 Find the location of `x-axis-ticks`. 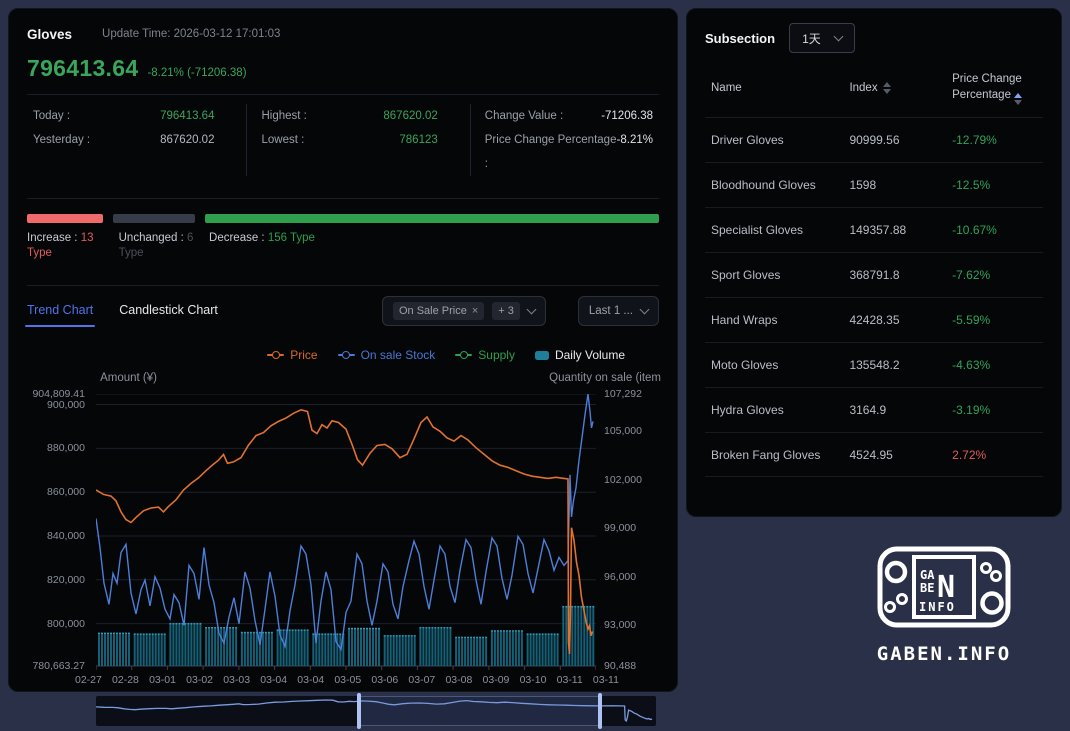

x-axis-ticks is located at coordinates (346, 668).